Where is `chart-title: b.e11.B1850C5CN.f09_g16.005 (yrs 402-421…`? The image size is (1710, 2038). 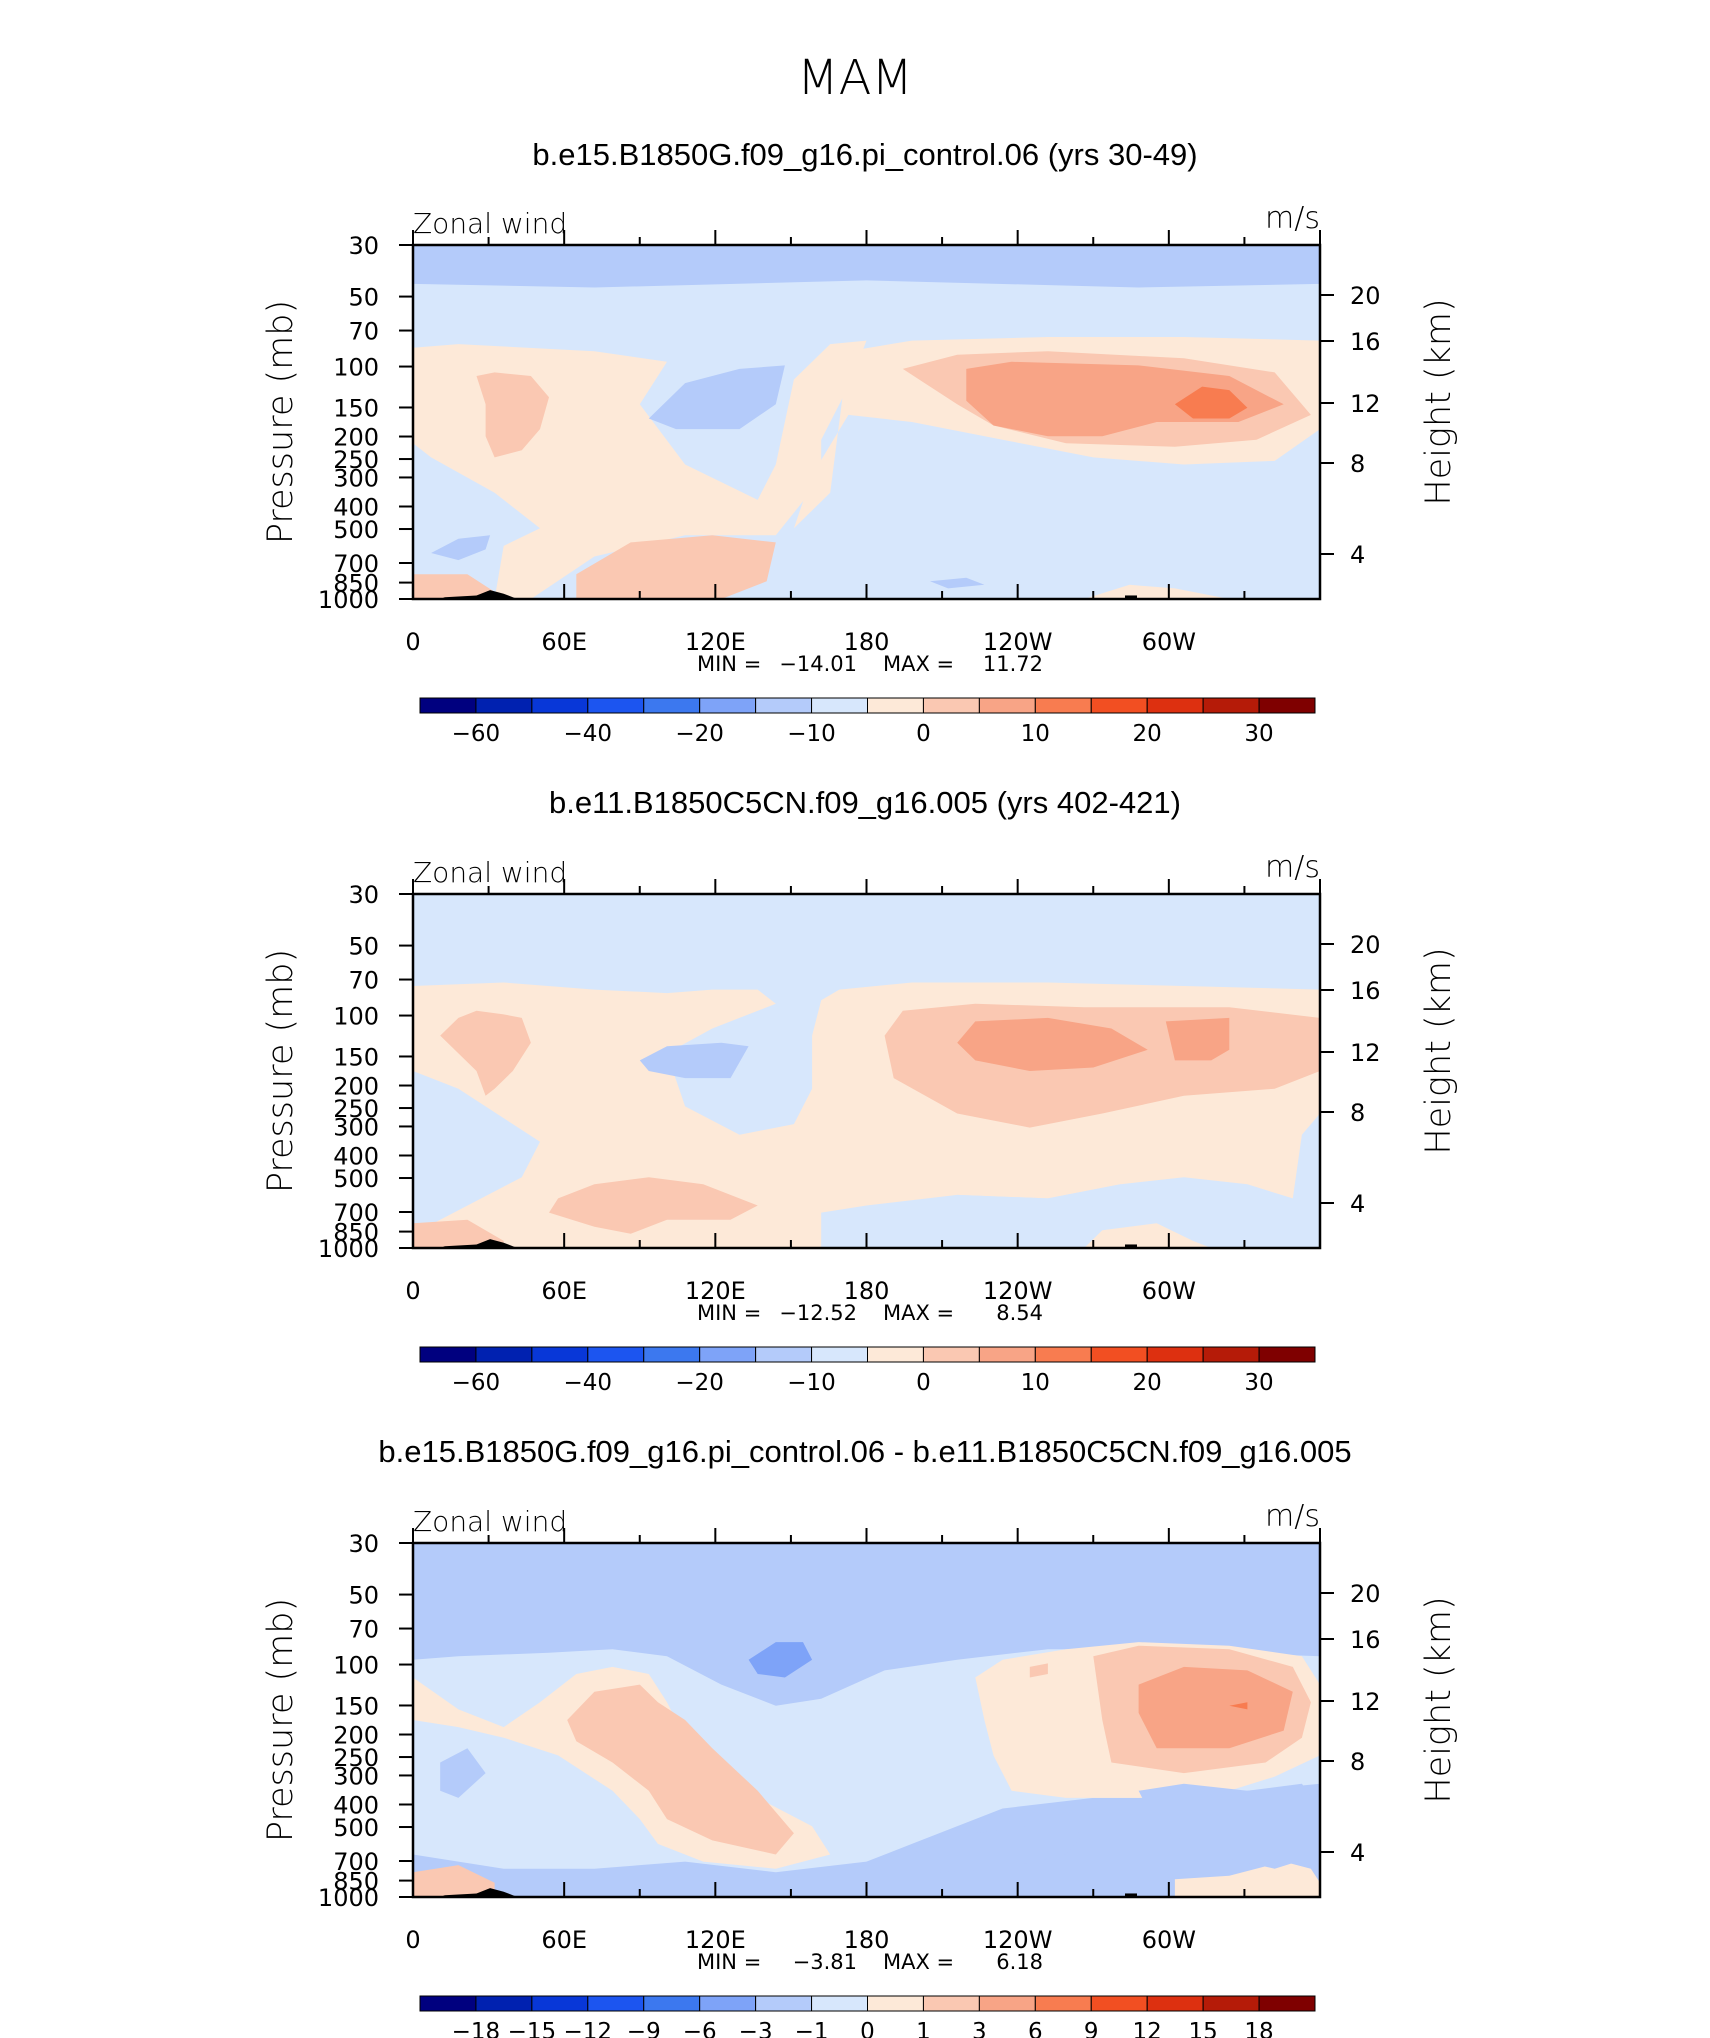 chart-title: b.e11.B1850C5CN.f09_g16.005 (yrs 402-421… is located at coordinates (865, 802).